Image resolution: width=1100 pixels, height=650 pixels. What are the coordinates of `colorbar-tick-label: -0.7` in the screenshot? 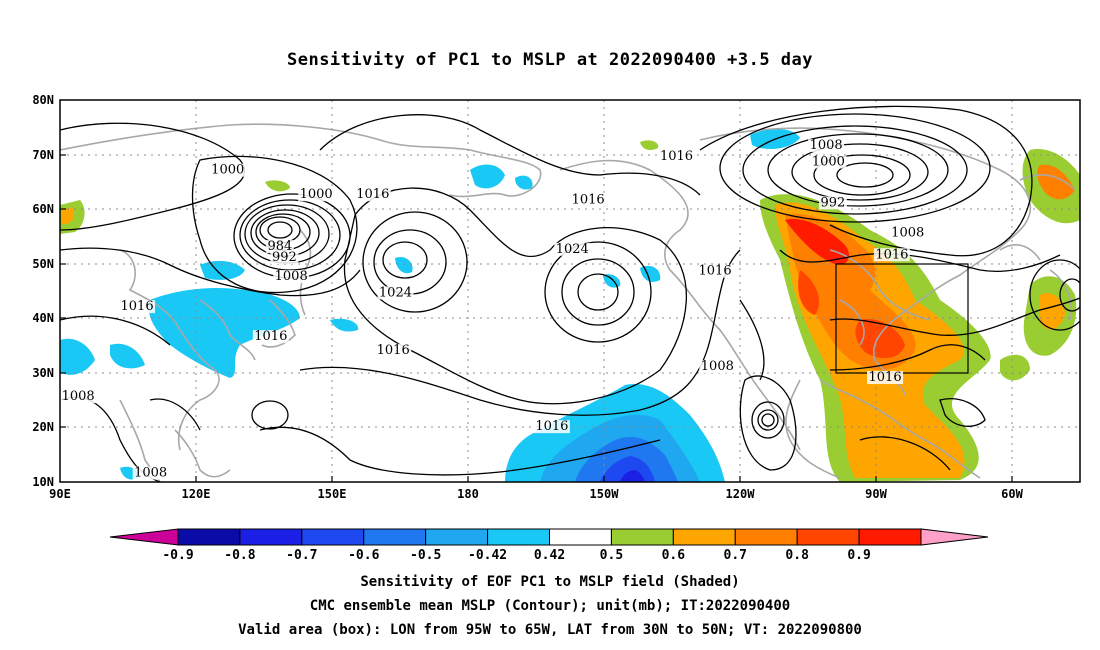 It's located at (301, 555).